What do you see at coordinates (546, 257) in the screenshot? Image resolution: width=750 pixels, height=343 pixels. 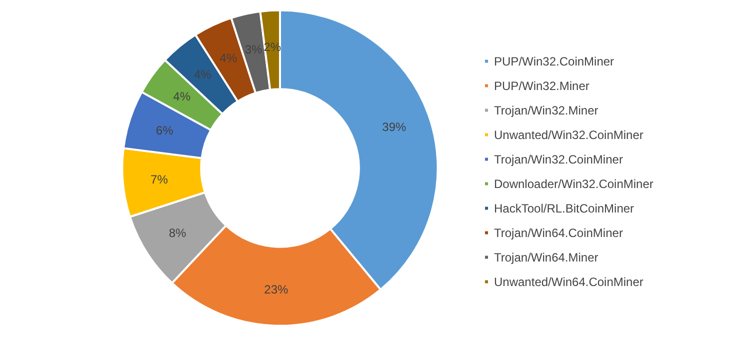 I see `legend-label: Trojan/Win64.Miner` at bounding box center [546, 257].